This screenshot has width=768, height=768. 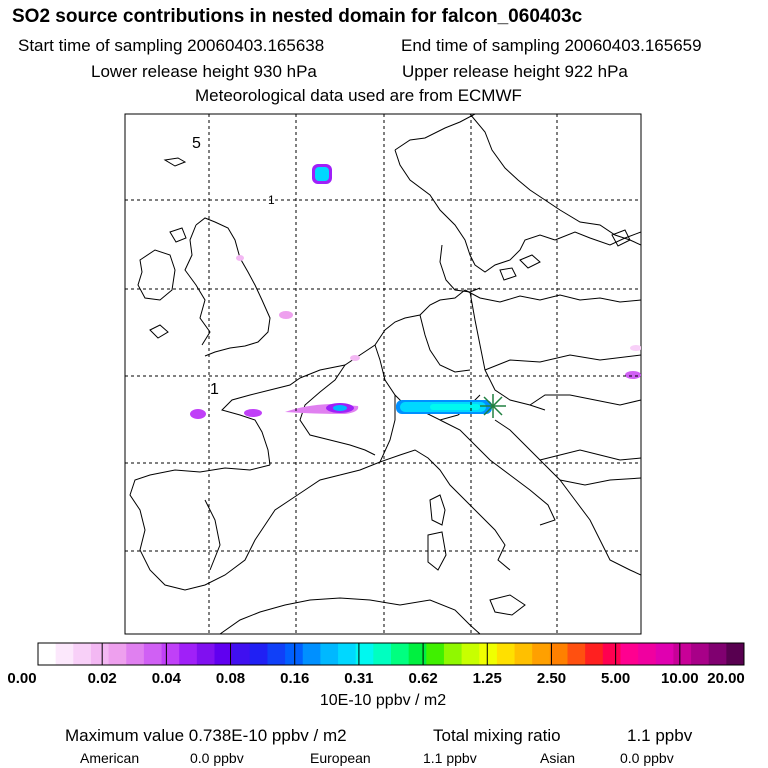 I want to click on plume-blob-france, so click(x=253, y=413).